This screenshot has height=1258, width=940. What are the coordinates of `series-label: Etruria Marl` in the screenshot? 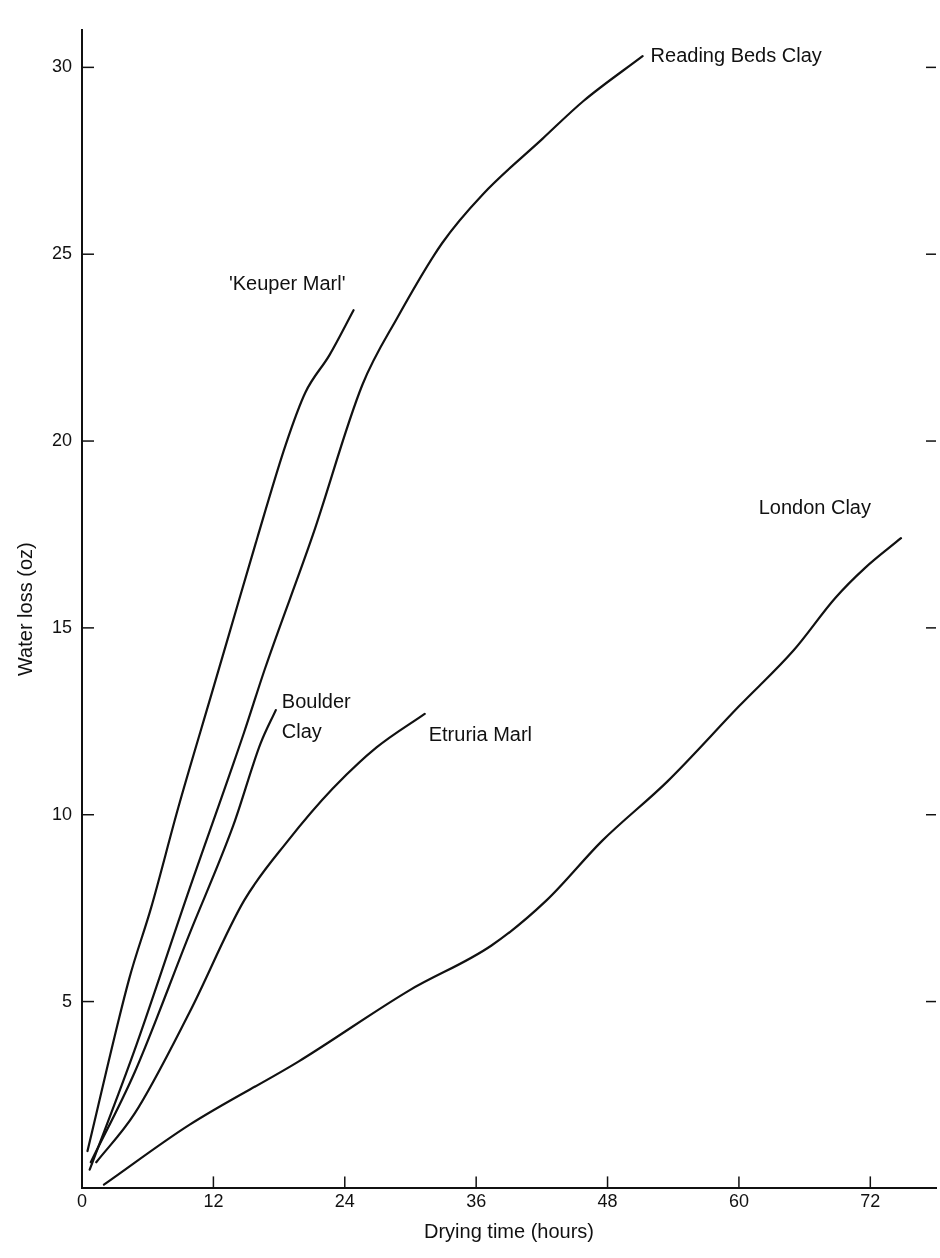 It's located at (480, 734).